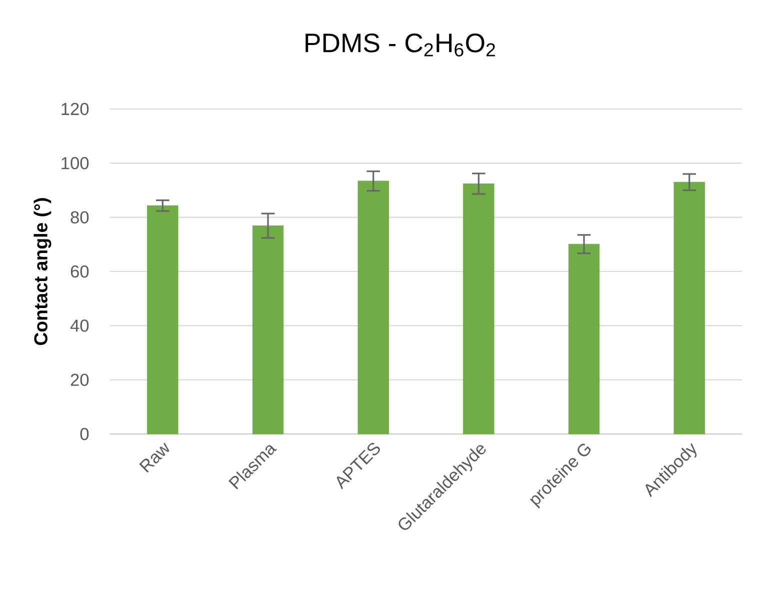 This screenshot has height=589, width=767. Describe the element at coordinates (43, 271) in the screenshot. I see `y-axis-title: Contact angle (°)` at that location.